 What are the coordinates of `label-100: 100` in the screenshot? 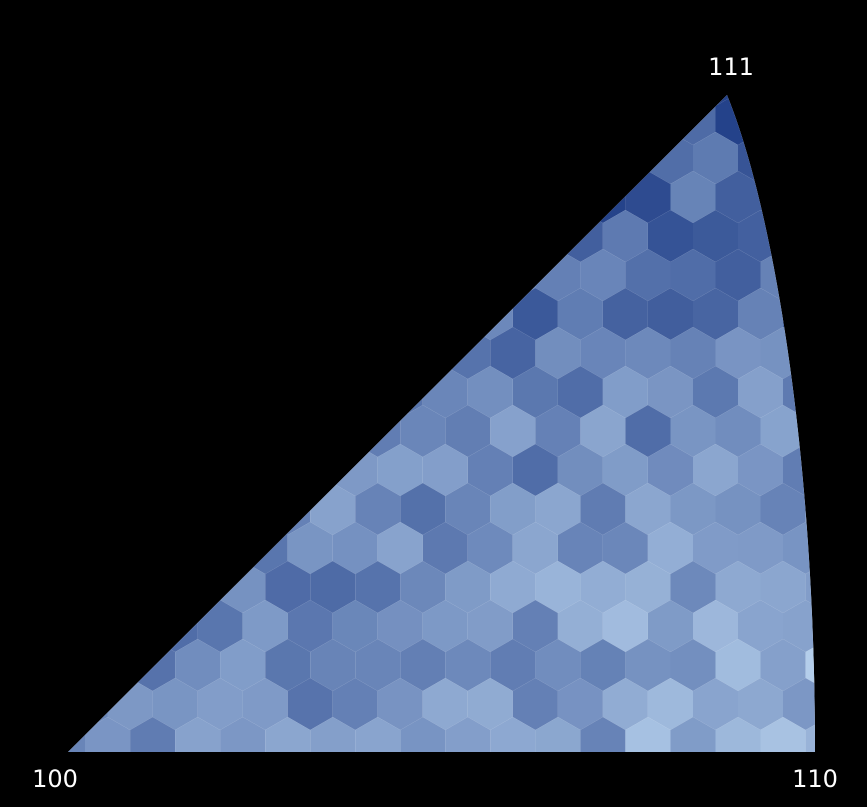 It's located at (55, 779).